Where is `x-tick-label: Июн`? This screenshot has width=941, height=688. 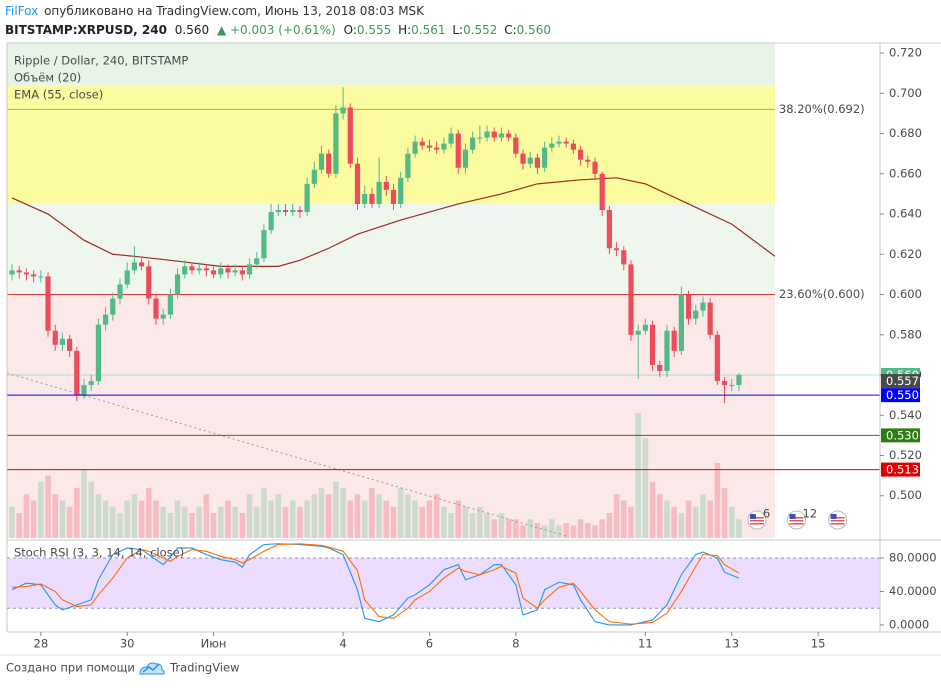 x-tick-label: Июн is located at coordinates (214, 644).